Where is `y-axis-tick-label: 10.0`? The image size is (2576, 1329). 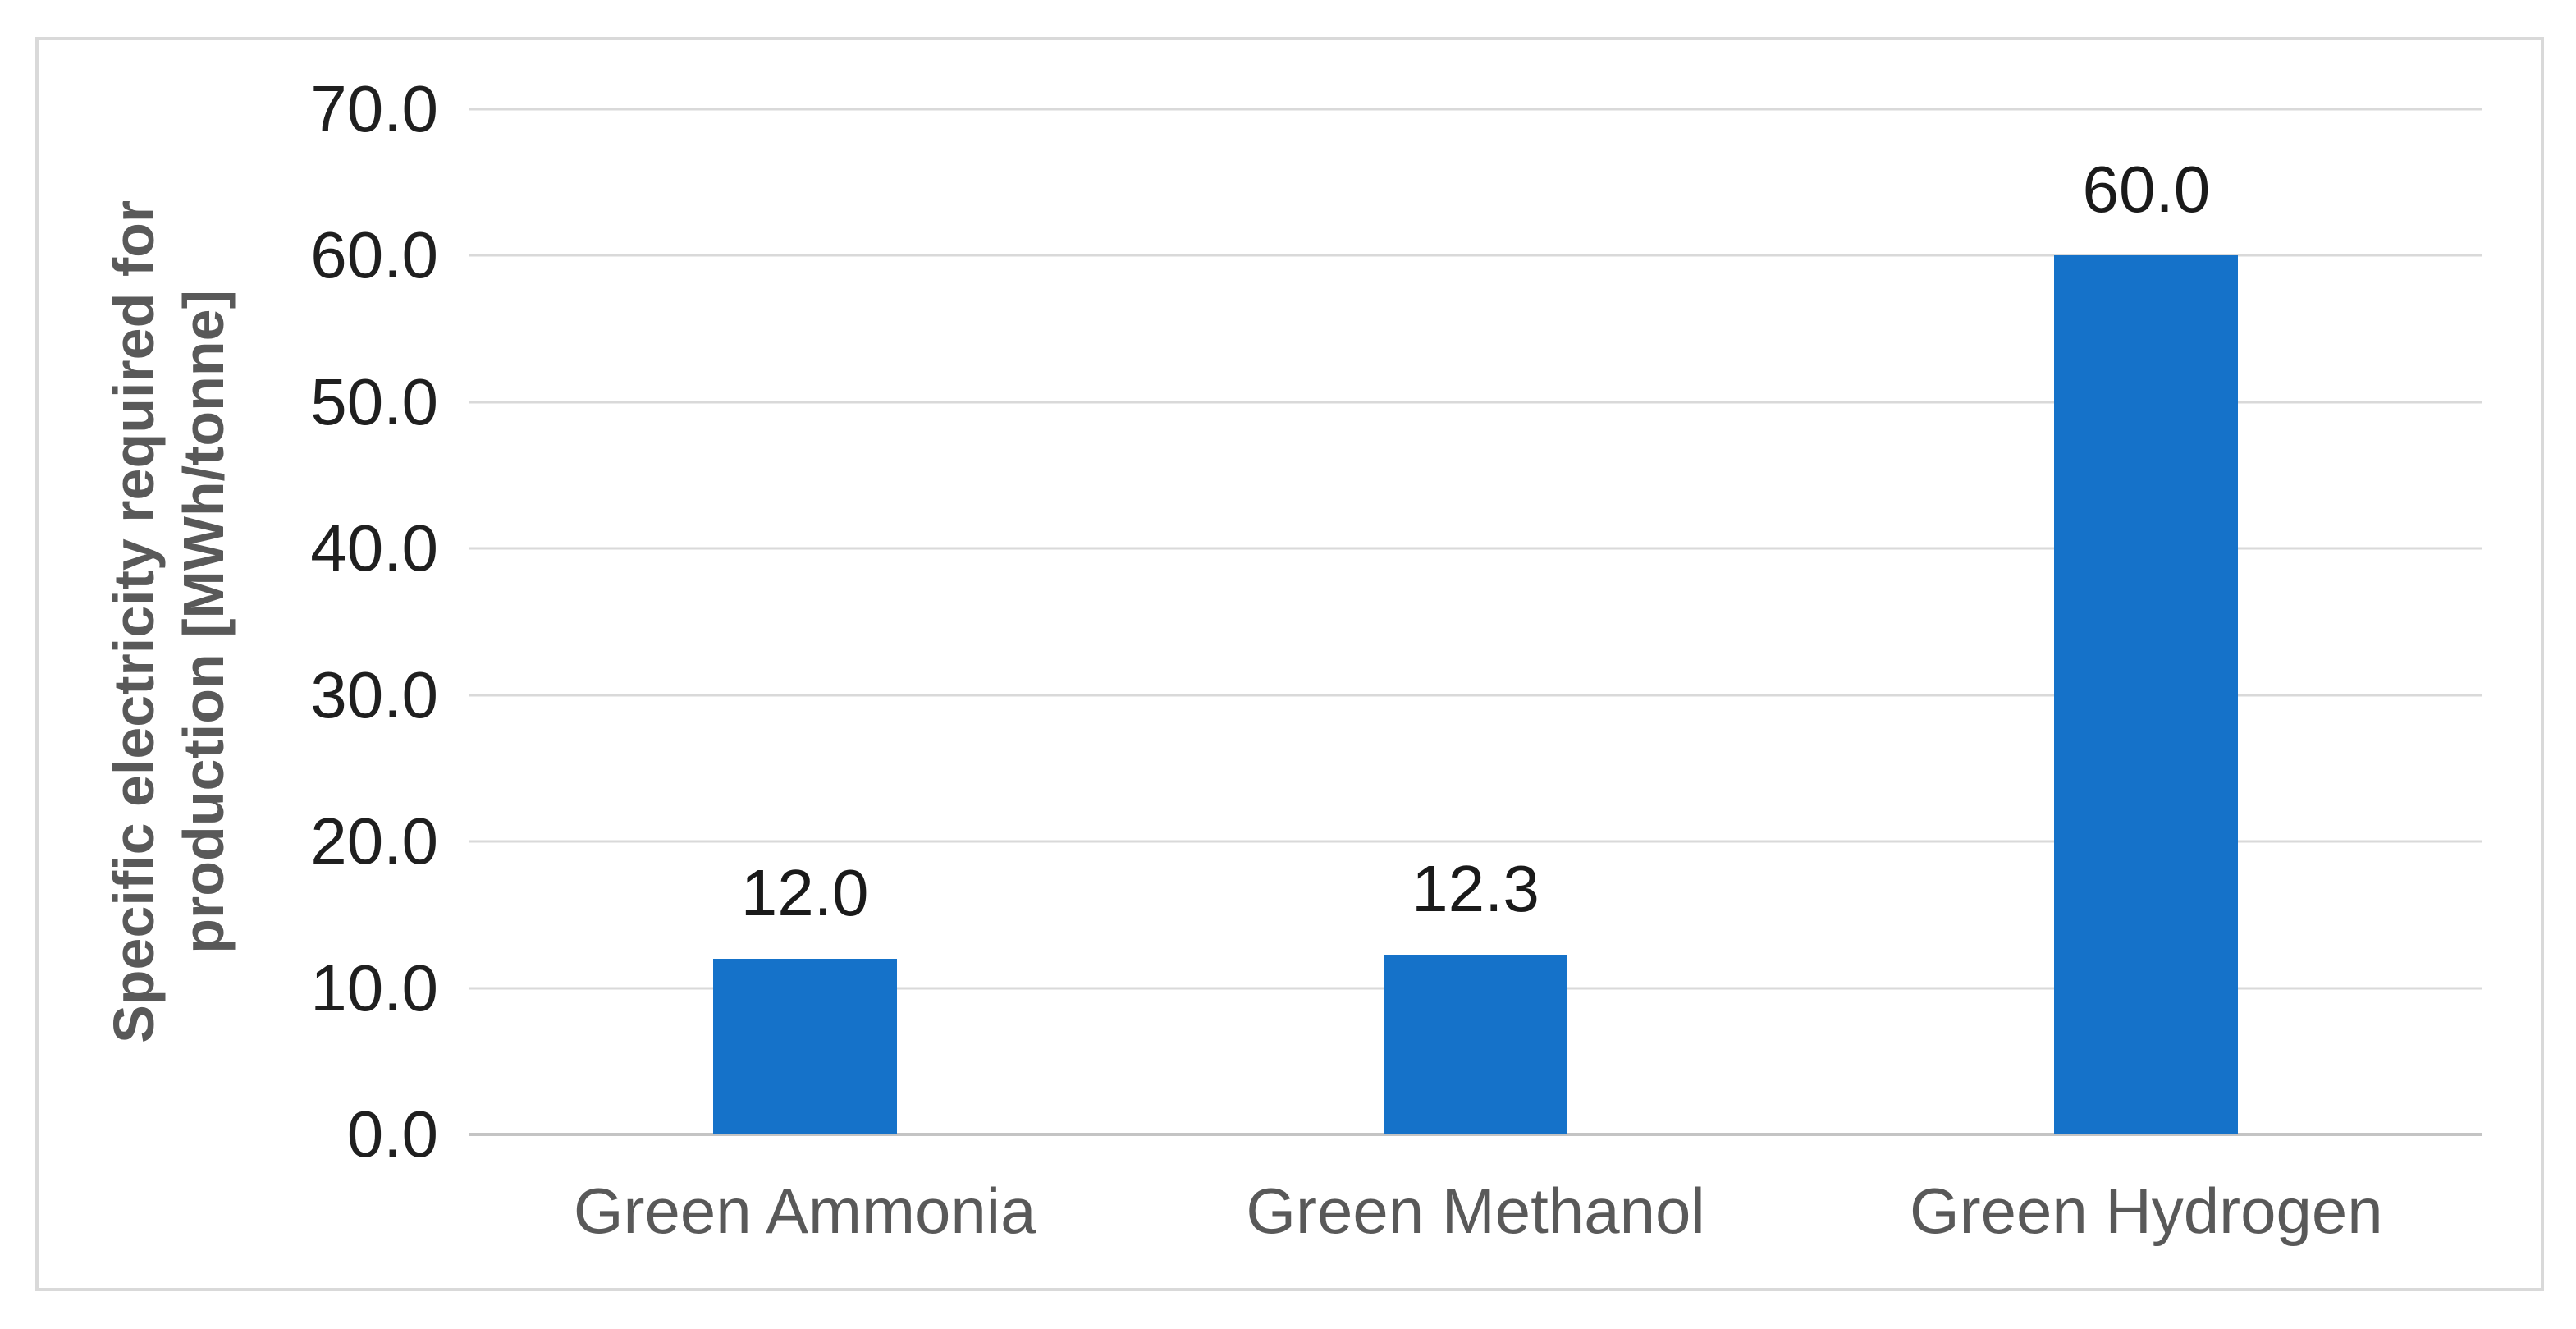 y-axis-tick-label: 10.0 is located at coordinates (374, 988).